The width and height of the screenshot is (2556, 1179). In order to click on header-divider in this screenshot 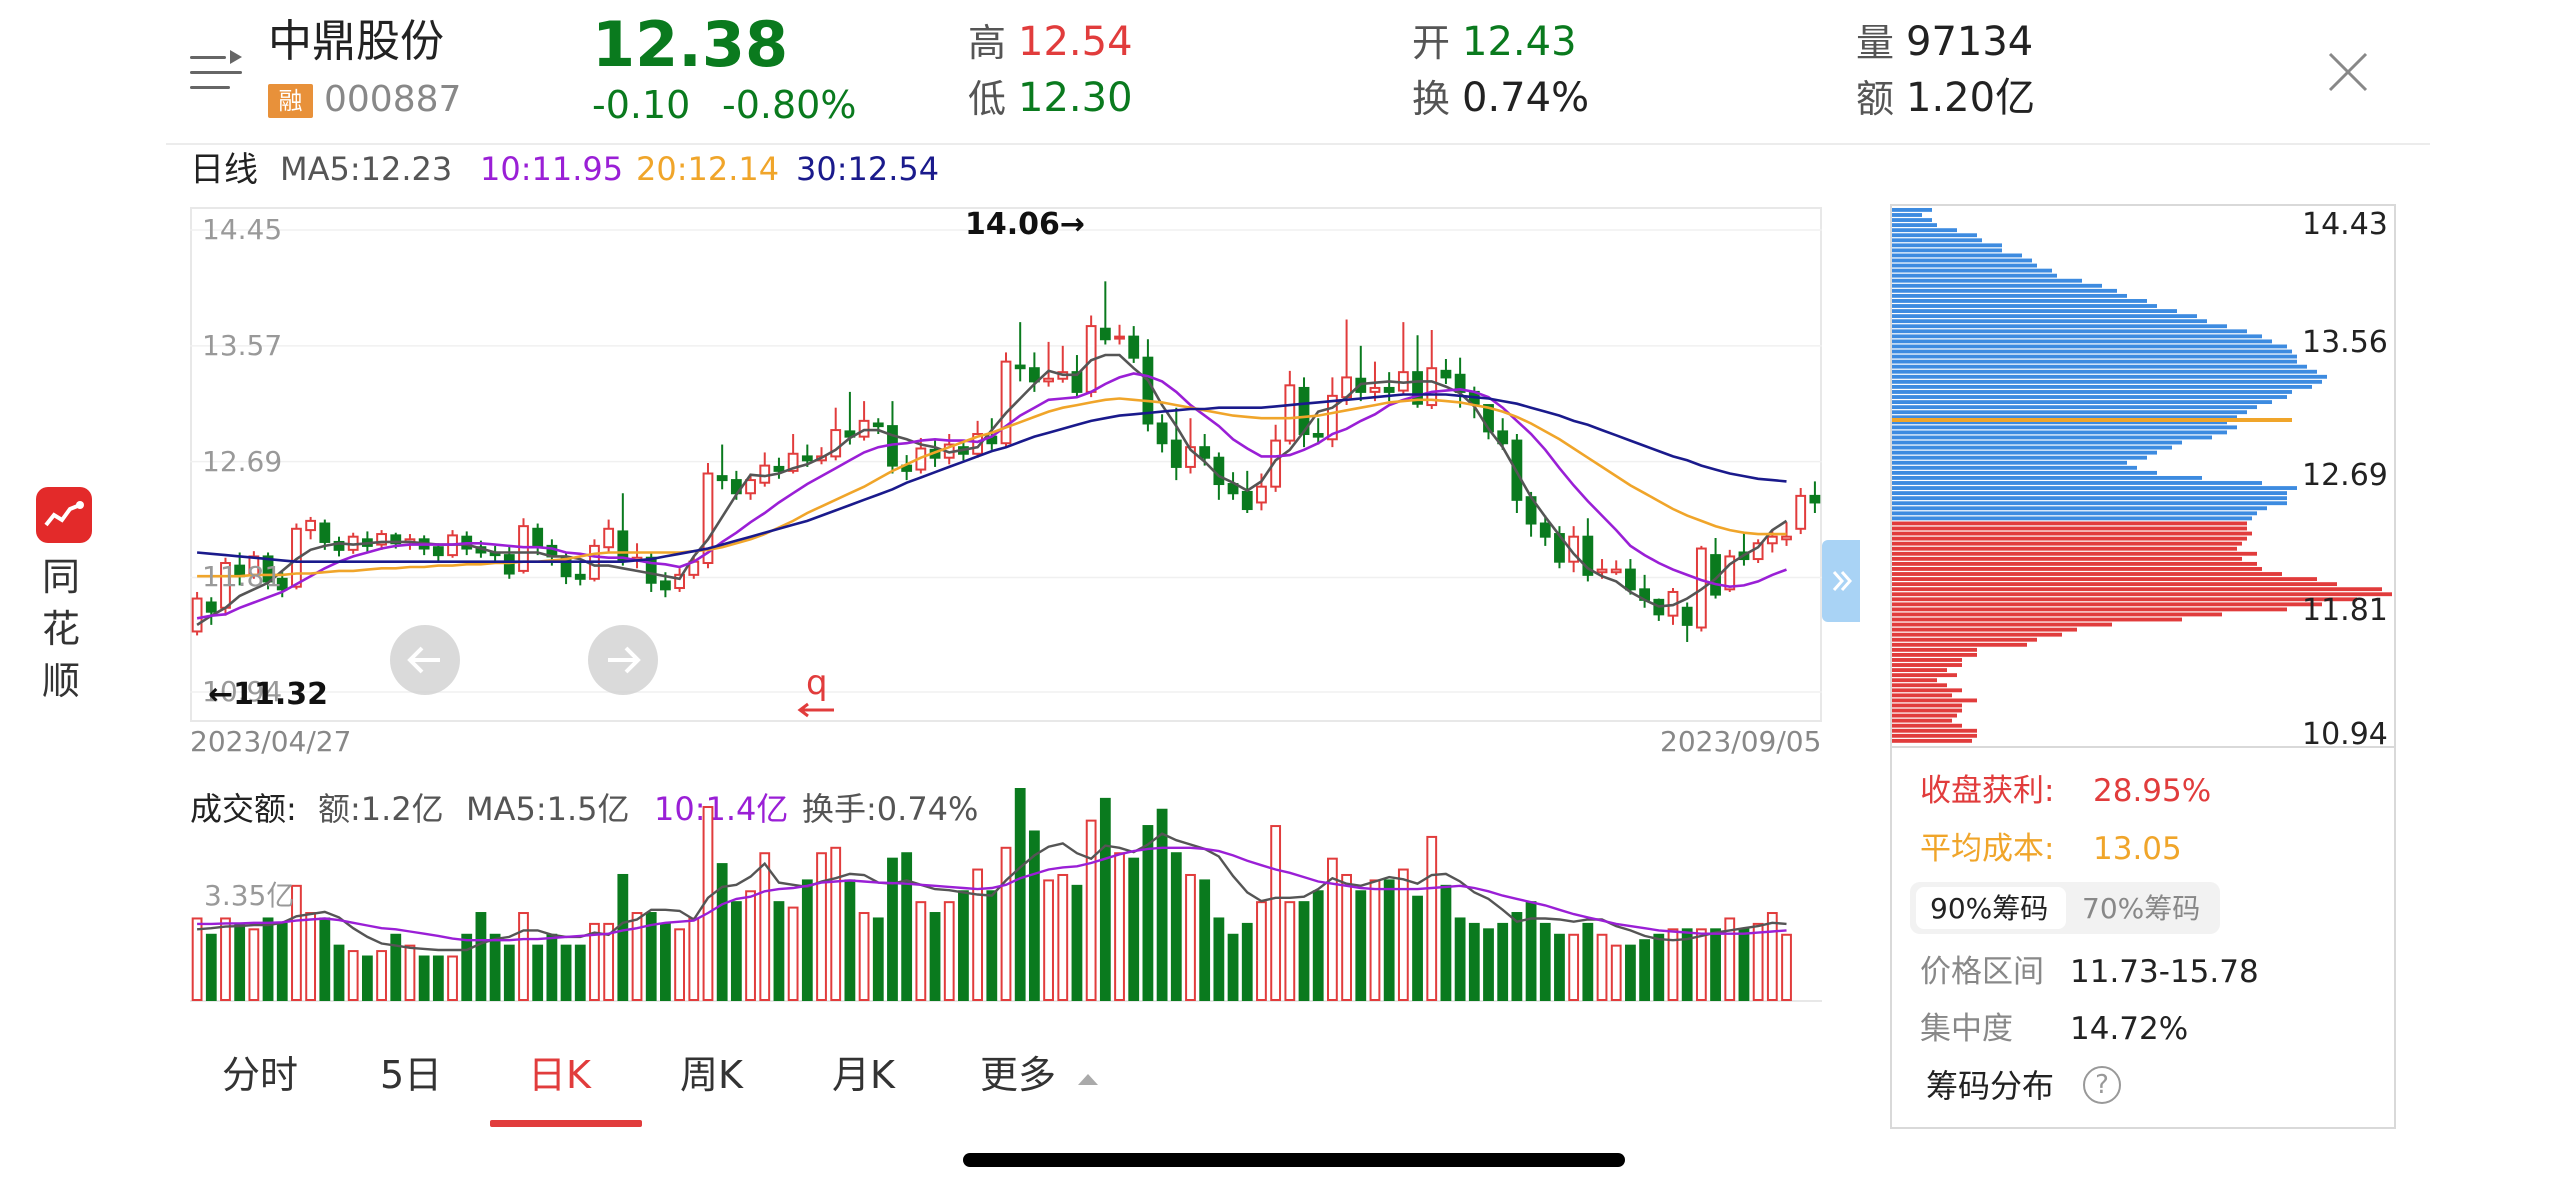, I will do `click(1298, 144)`.